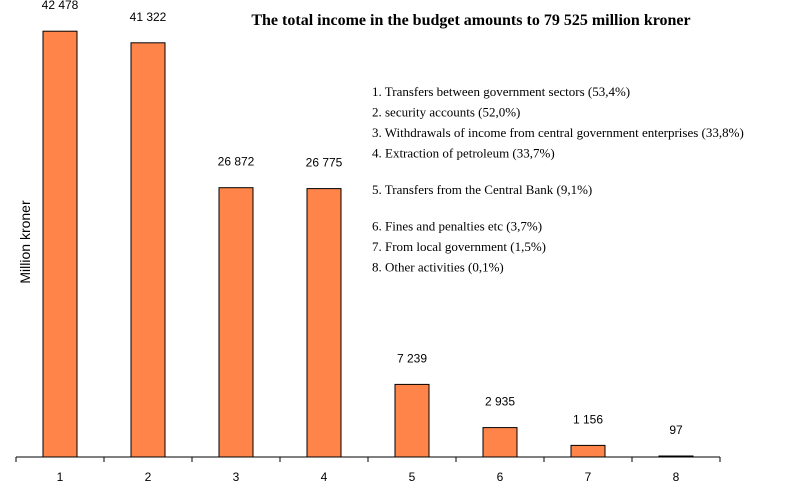  I want to click on x-axis-ticks: 1 2 3 4 5 6 7 8, so click(368, 470).